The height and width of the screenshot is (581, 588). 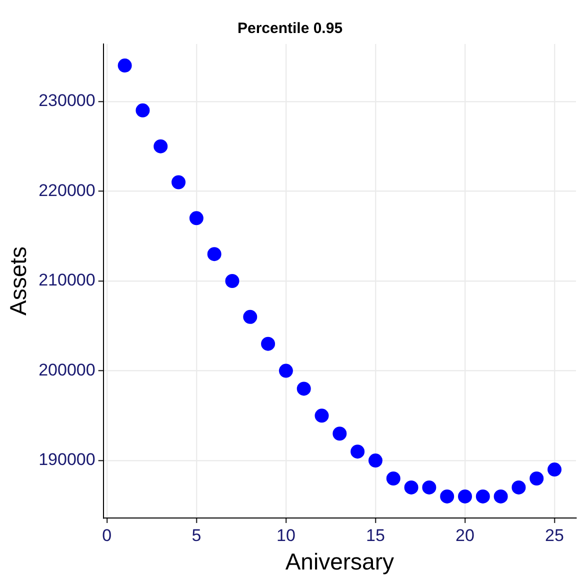 I want to click on y-tick-label: 230000, so click(x=67, y=100).